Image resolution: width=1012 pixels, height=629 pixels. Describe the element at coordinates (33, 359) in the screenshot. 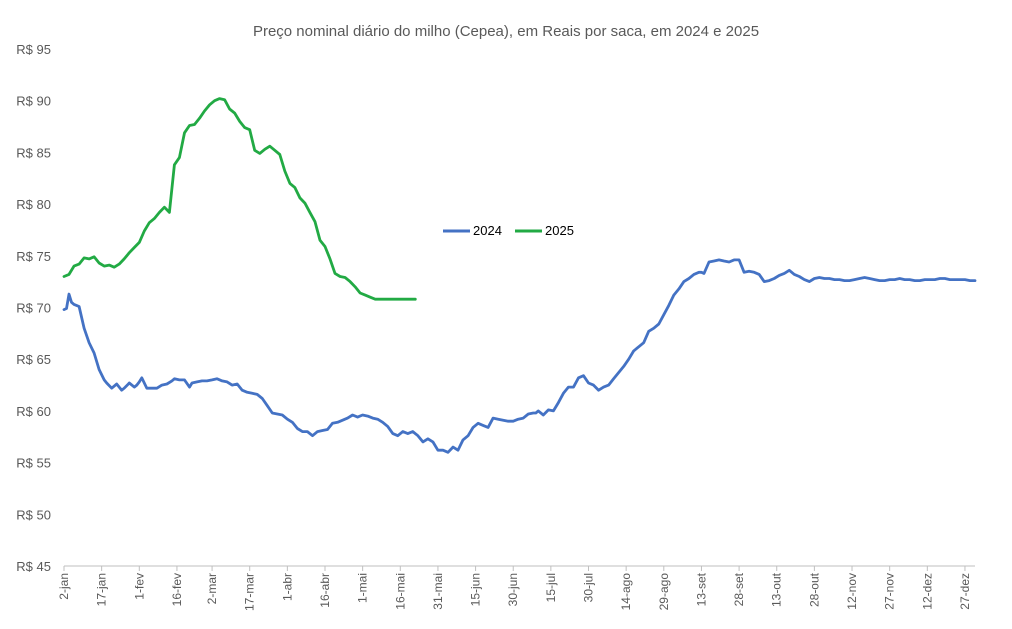

I see `y-tick-label: R$ 65` at that location.